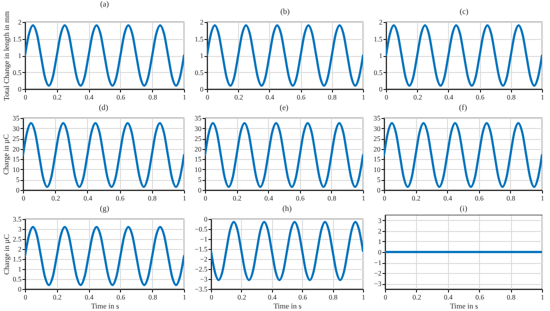 The image size is (550, 311). What do you see at coordinates (287, 208) in the screenshot?
I see `chart-title: (h)` at bounding box center [287, 208].